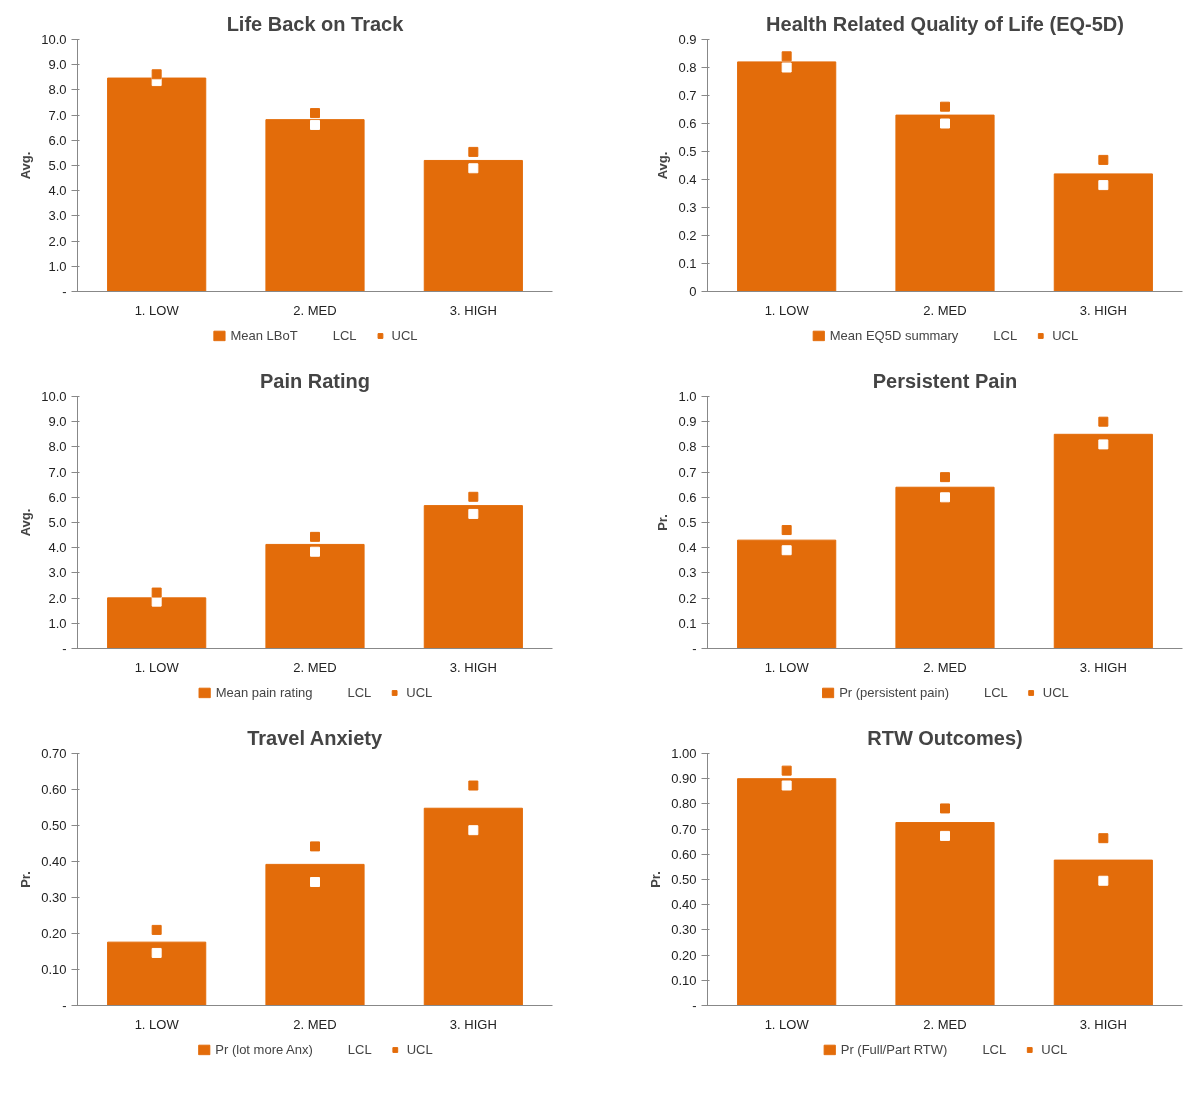 Image resolution: width=1203 pixels, height=1097 pixels. Describe the element at coordinates (684, 804) in the screenshot. I see `y-tick-label: 0.80` at that location.